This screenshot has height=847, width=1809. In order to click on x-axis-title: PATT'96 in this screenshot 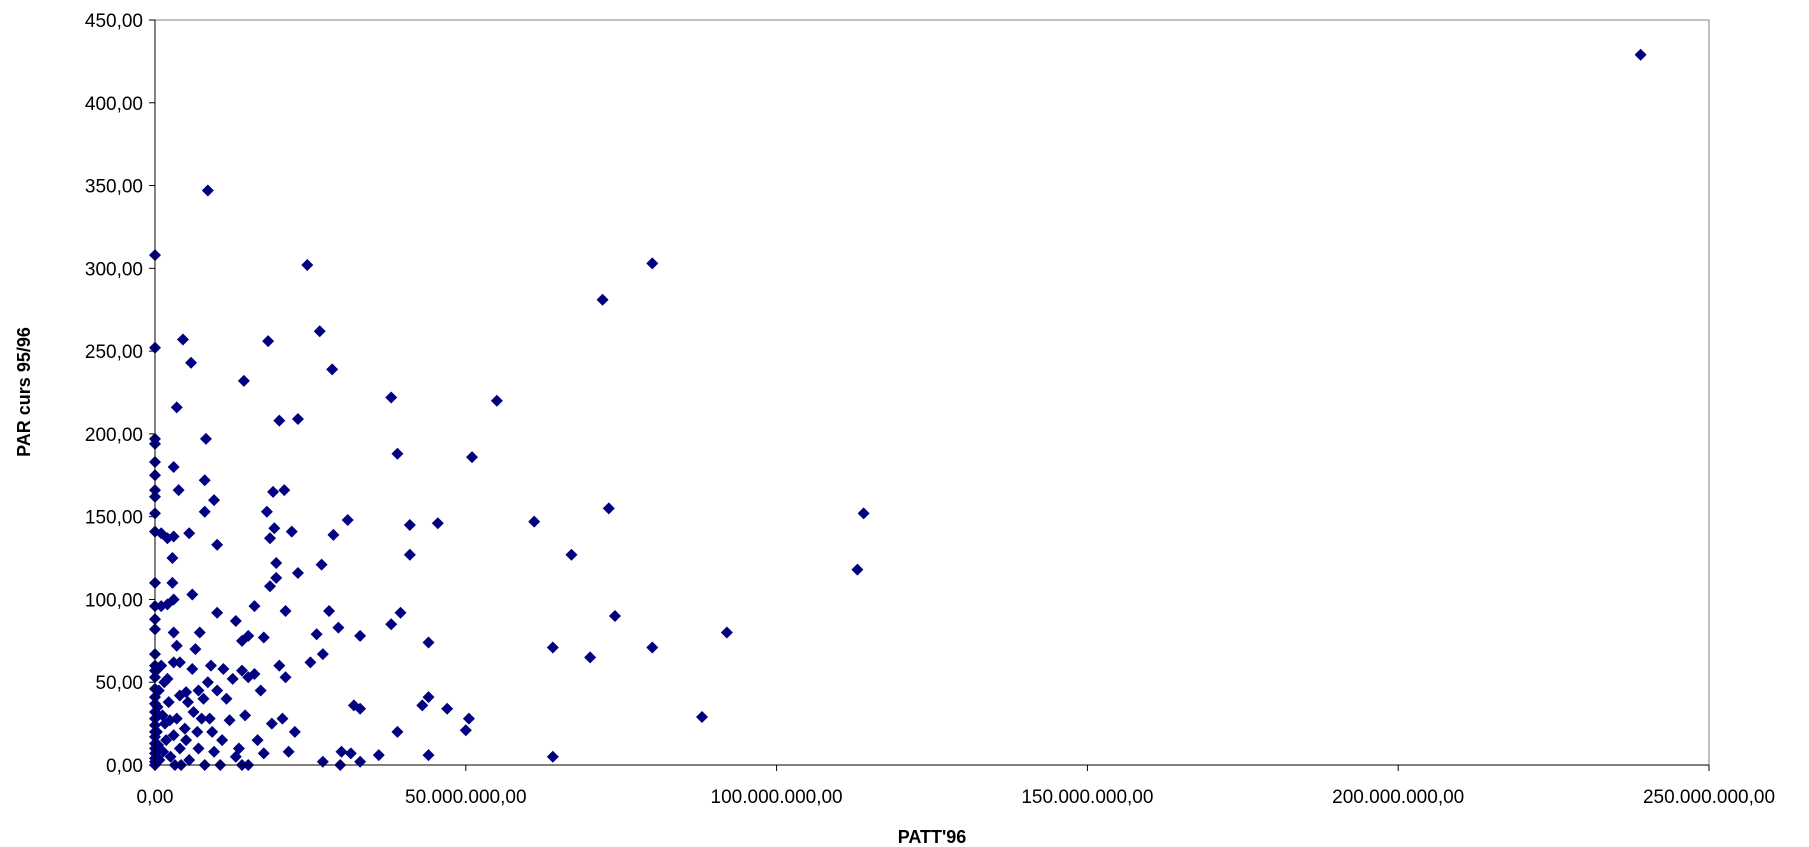, I will do `click(932, 837)`.